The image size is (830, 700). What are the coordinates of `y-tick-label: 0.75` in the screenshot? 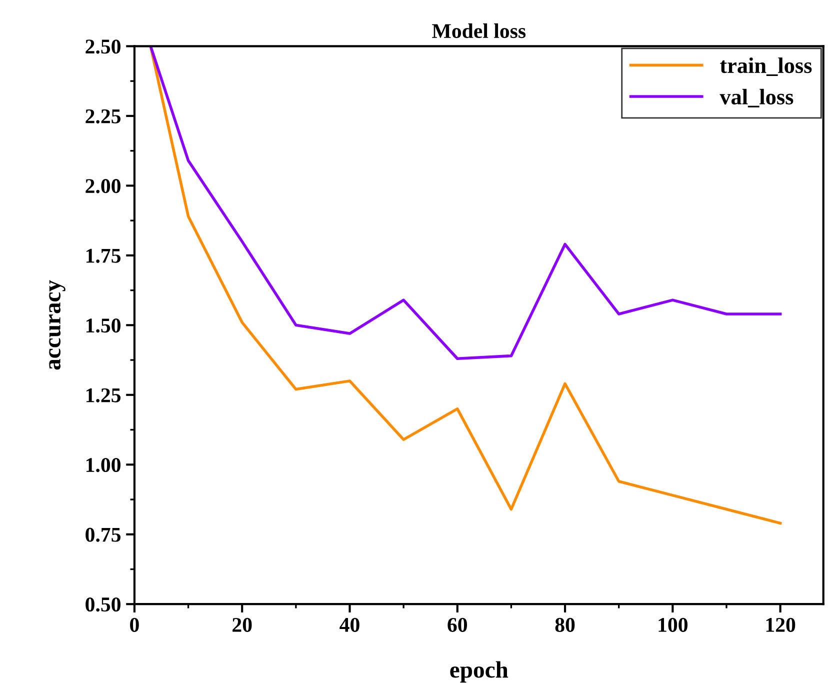 It's located at (103, 535).